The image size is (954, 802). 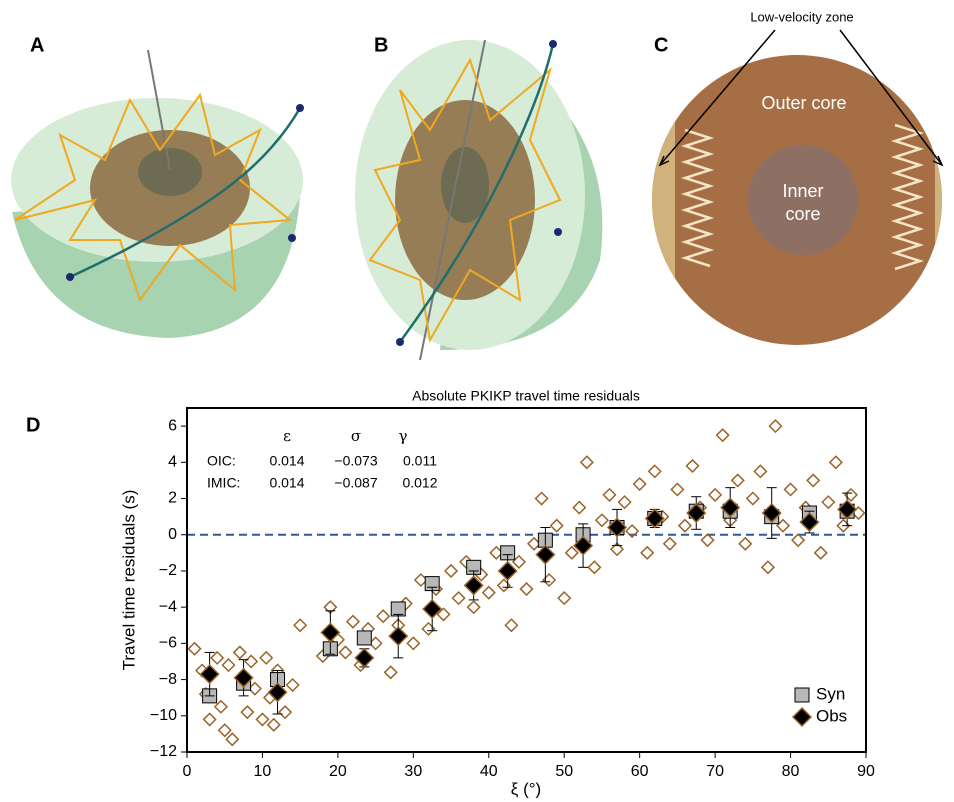 I want to click on x-tick-label: 20, so click(x=338, y=771).